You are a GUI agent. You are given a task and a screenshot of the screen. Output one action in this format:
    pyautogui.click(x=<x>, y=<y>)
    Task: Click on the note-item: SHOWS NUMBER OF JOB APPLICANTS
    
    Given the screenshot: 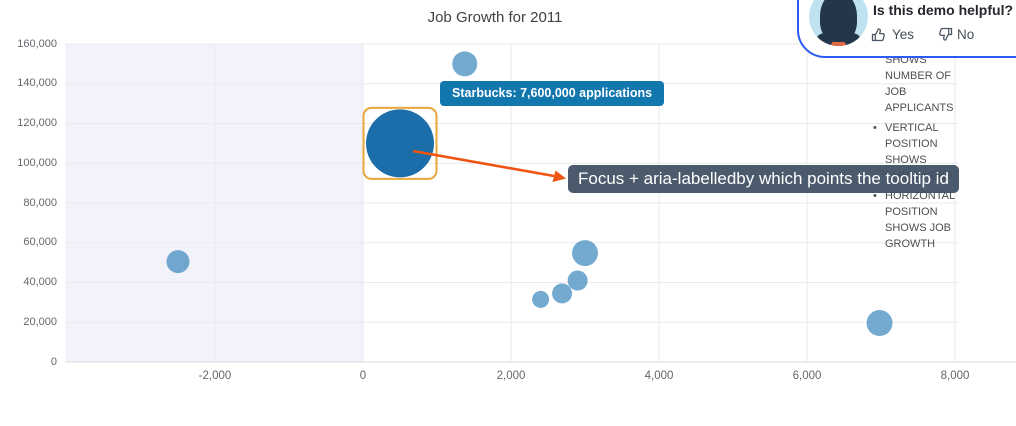 What is the action you would take?
    pyautogui.click(x=919, y=84)
    